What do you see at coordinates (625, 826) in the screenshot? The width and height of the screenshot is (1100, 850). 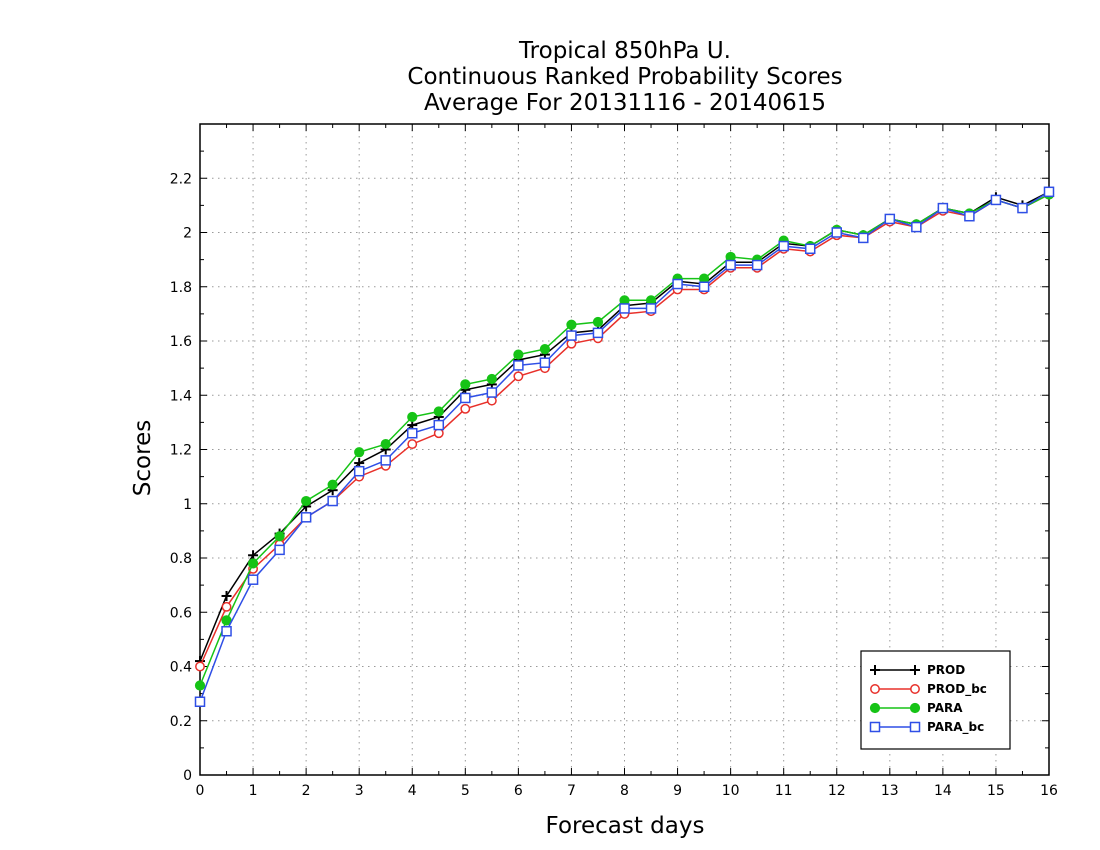 I see `x-axis-label: Forecast days` at bounding box center [625, 826].